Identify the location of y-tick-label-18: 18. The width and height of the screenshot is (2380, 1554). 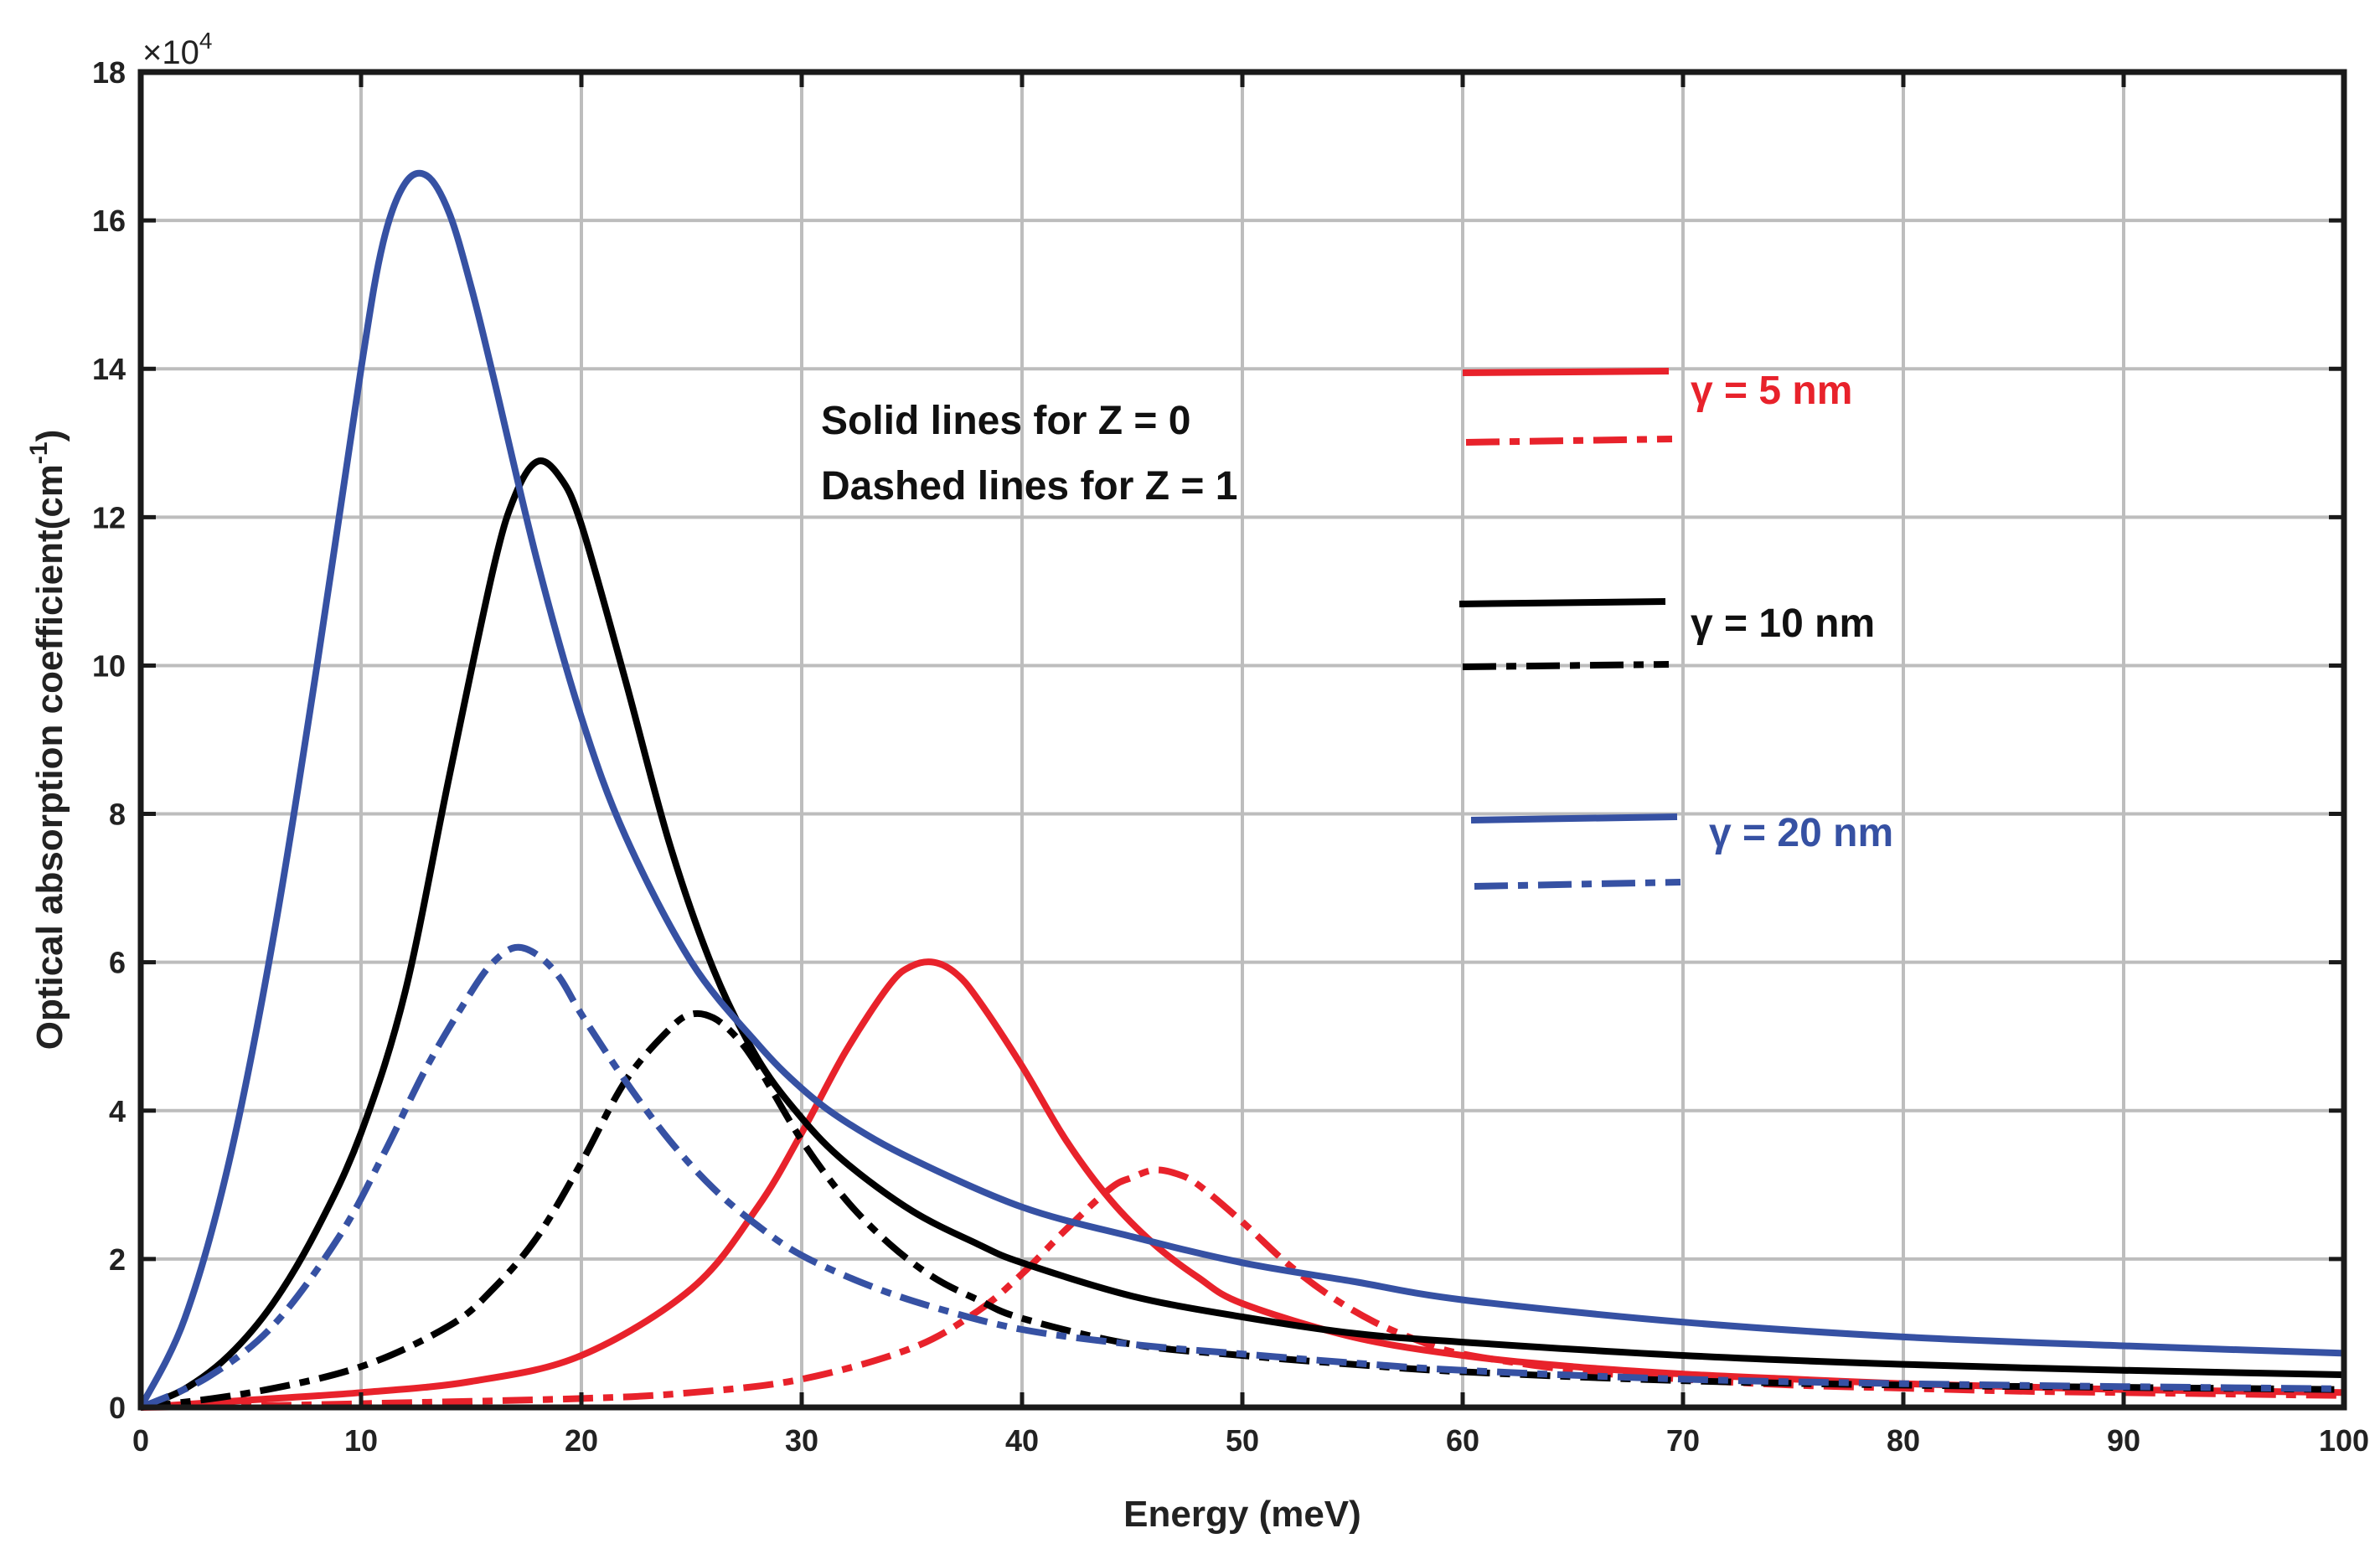
(109, 72).